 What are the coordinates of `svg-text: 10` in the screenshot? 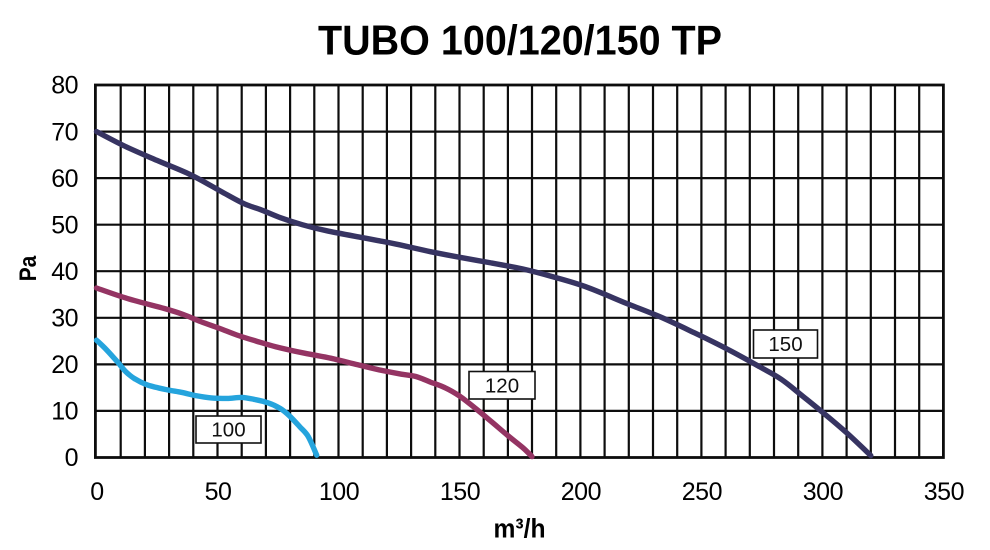 It's located at (64, 412).